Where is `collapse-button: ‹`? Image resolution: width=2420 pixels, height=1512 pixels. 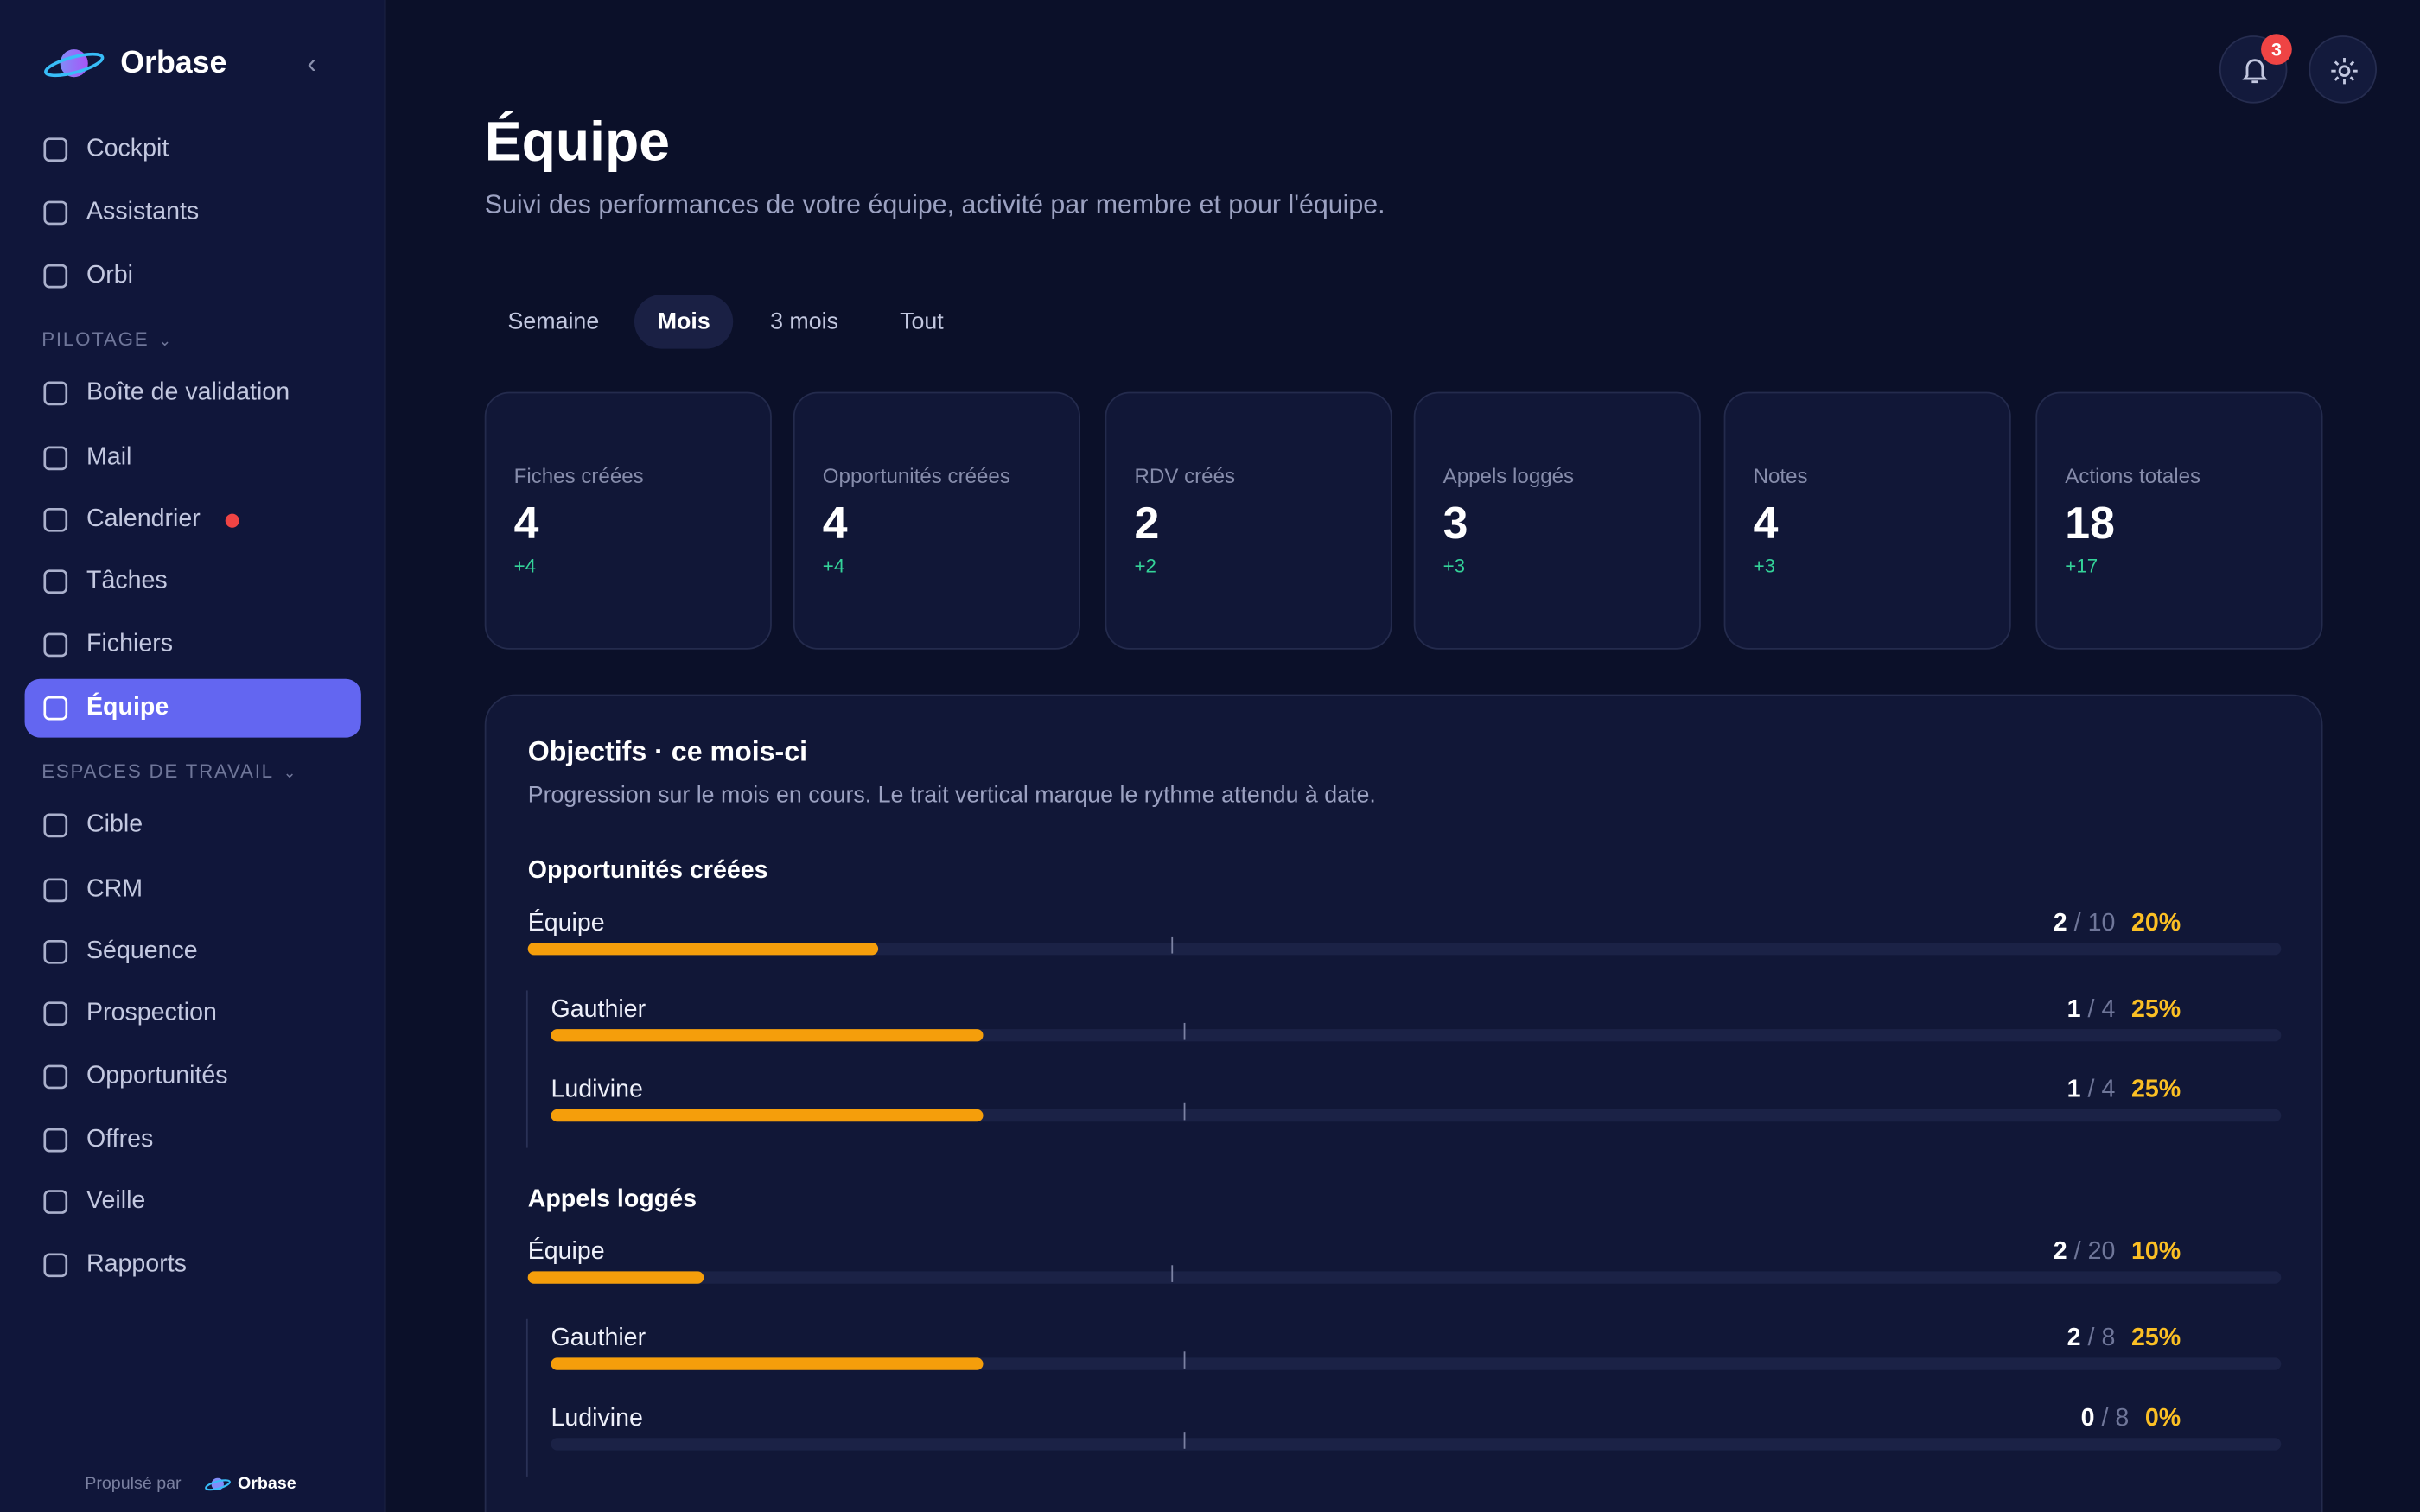 collapse-button: ‹ is located at coordinates (312, 63).